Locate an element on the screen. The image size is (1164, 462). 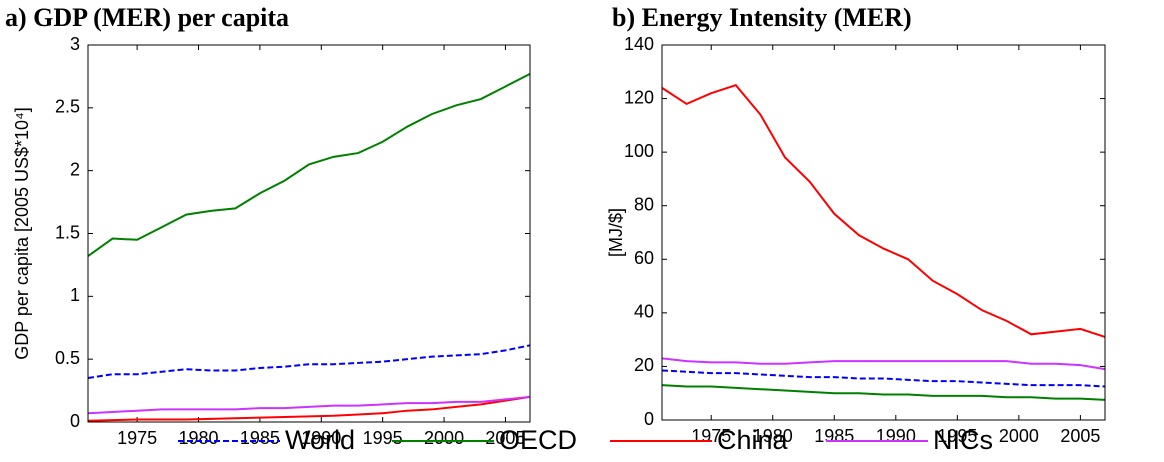
y-tick-label: 120 is located at coordinates (639, 97).